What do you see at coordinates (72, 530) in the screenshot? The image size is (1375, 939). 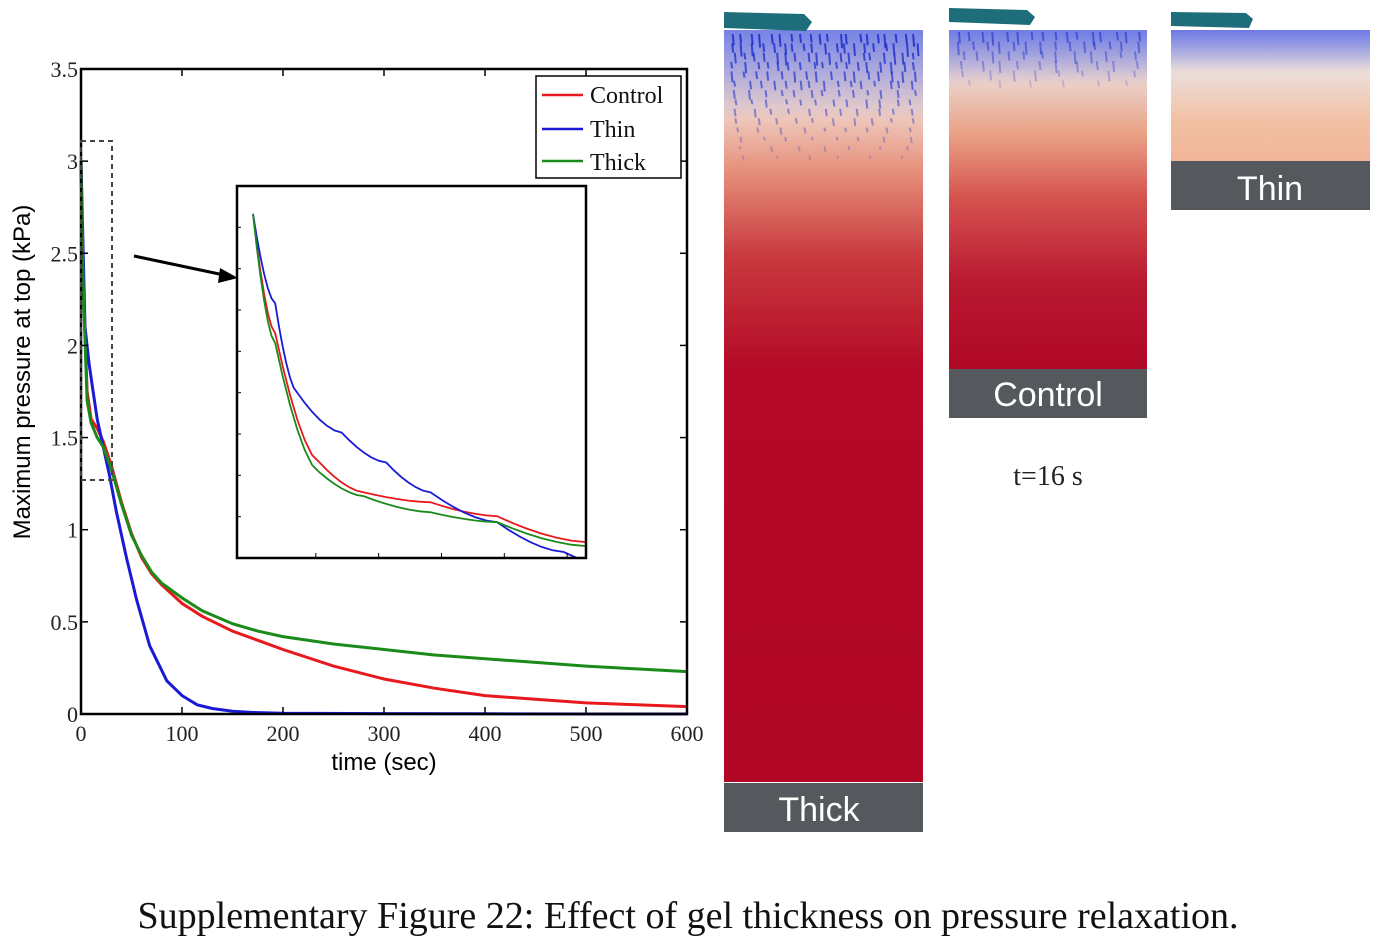 I see `y-tick-label: 1` at bounding box center [72, 530].